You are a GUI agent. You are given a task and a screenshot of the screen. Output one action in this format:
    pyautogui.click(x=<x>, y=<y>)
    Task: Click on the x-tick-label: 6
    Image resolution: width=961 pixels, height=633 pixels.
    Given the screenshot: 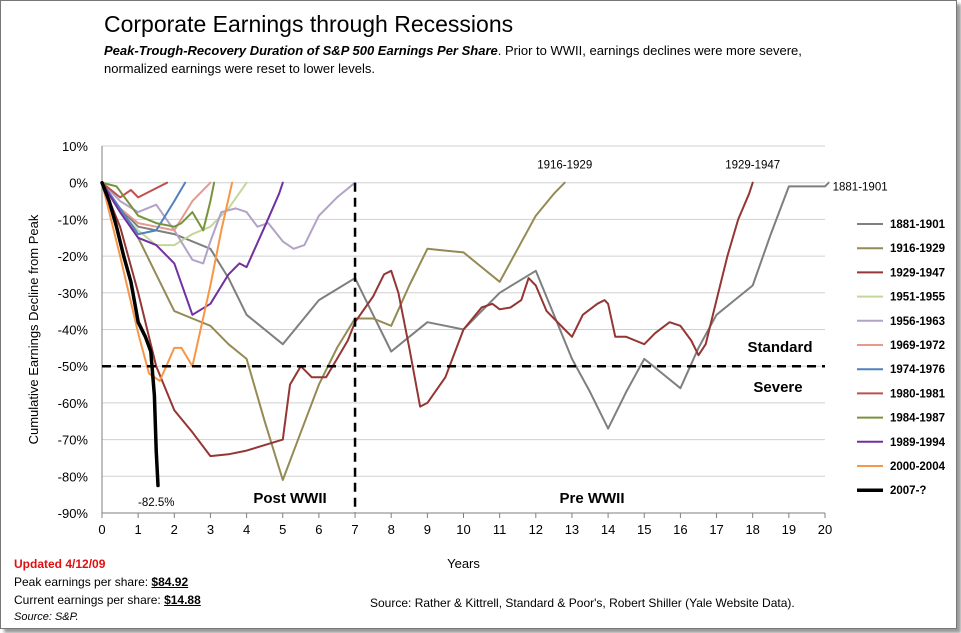 What is the action you would take?
    pyautogui.click(x=318, y=529)
    